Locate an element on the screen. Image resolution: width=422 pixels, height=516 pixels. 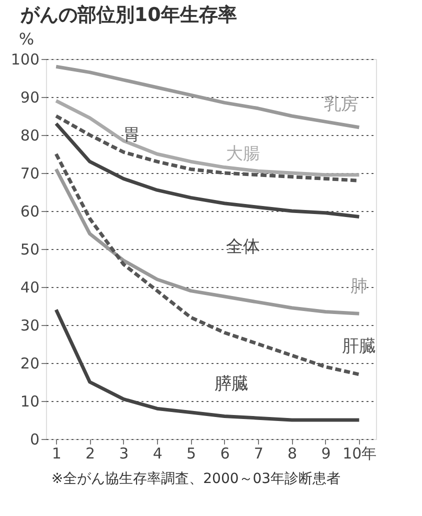
y-tick-label: 60 is located at coordinates (30, 211).